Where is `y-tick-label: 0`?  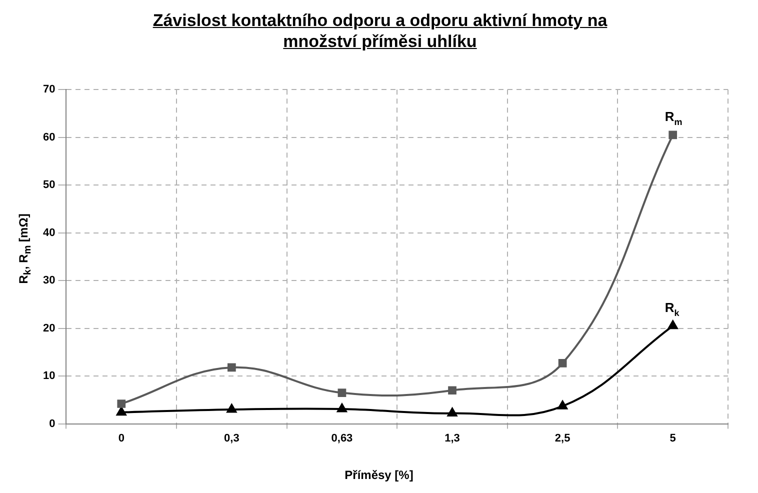 y-tick-label: 0 is located at coordinates (52, 424).